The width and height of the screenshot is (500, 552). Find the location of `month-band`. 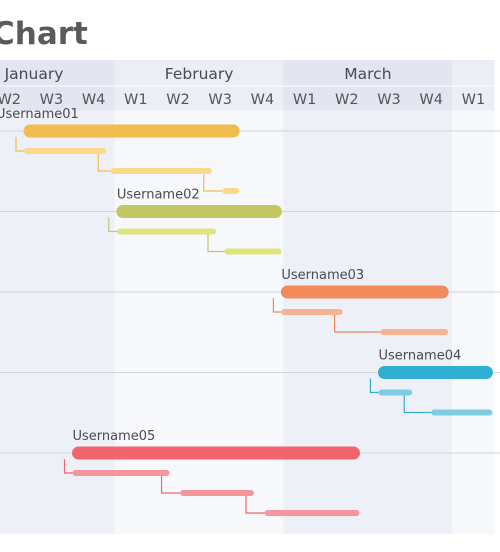

month-band is located at coordinates (473, 297).